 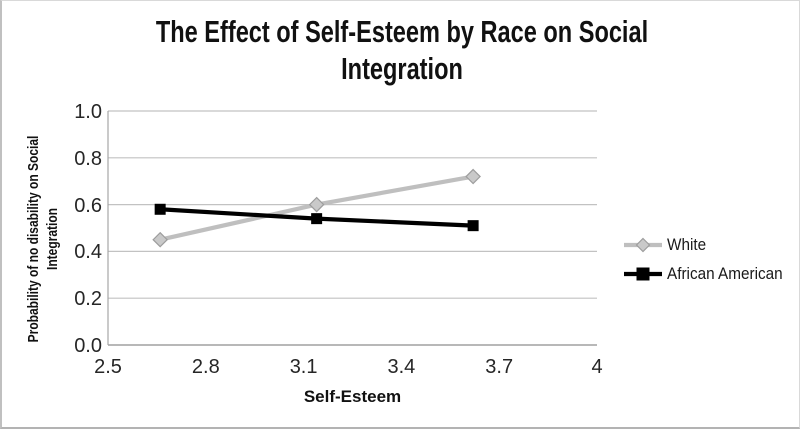 I want to click on x-axis-tick-label: 3.7, so click(x=499, y=367).